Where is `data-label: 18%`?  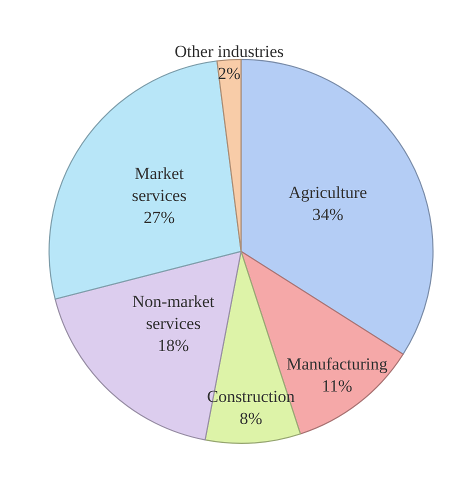
data-label: 18% is located at coordinates (173, 346).